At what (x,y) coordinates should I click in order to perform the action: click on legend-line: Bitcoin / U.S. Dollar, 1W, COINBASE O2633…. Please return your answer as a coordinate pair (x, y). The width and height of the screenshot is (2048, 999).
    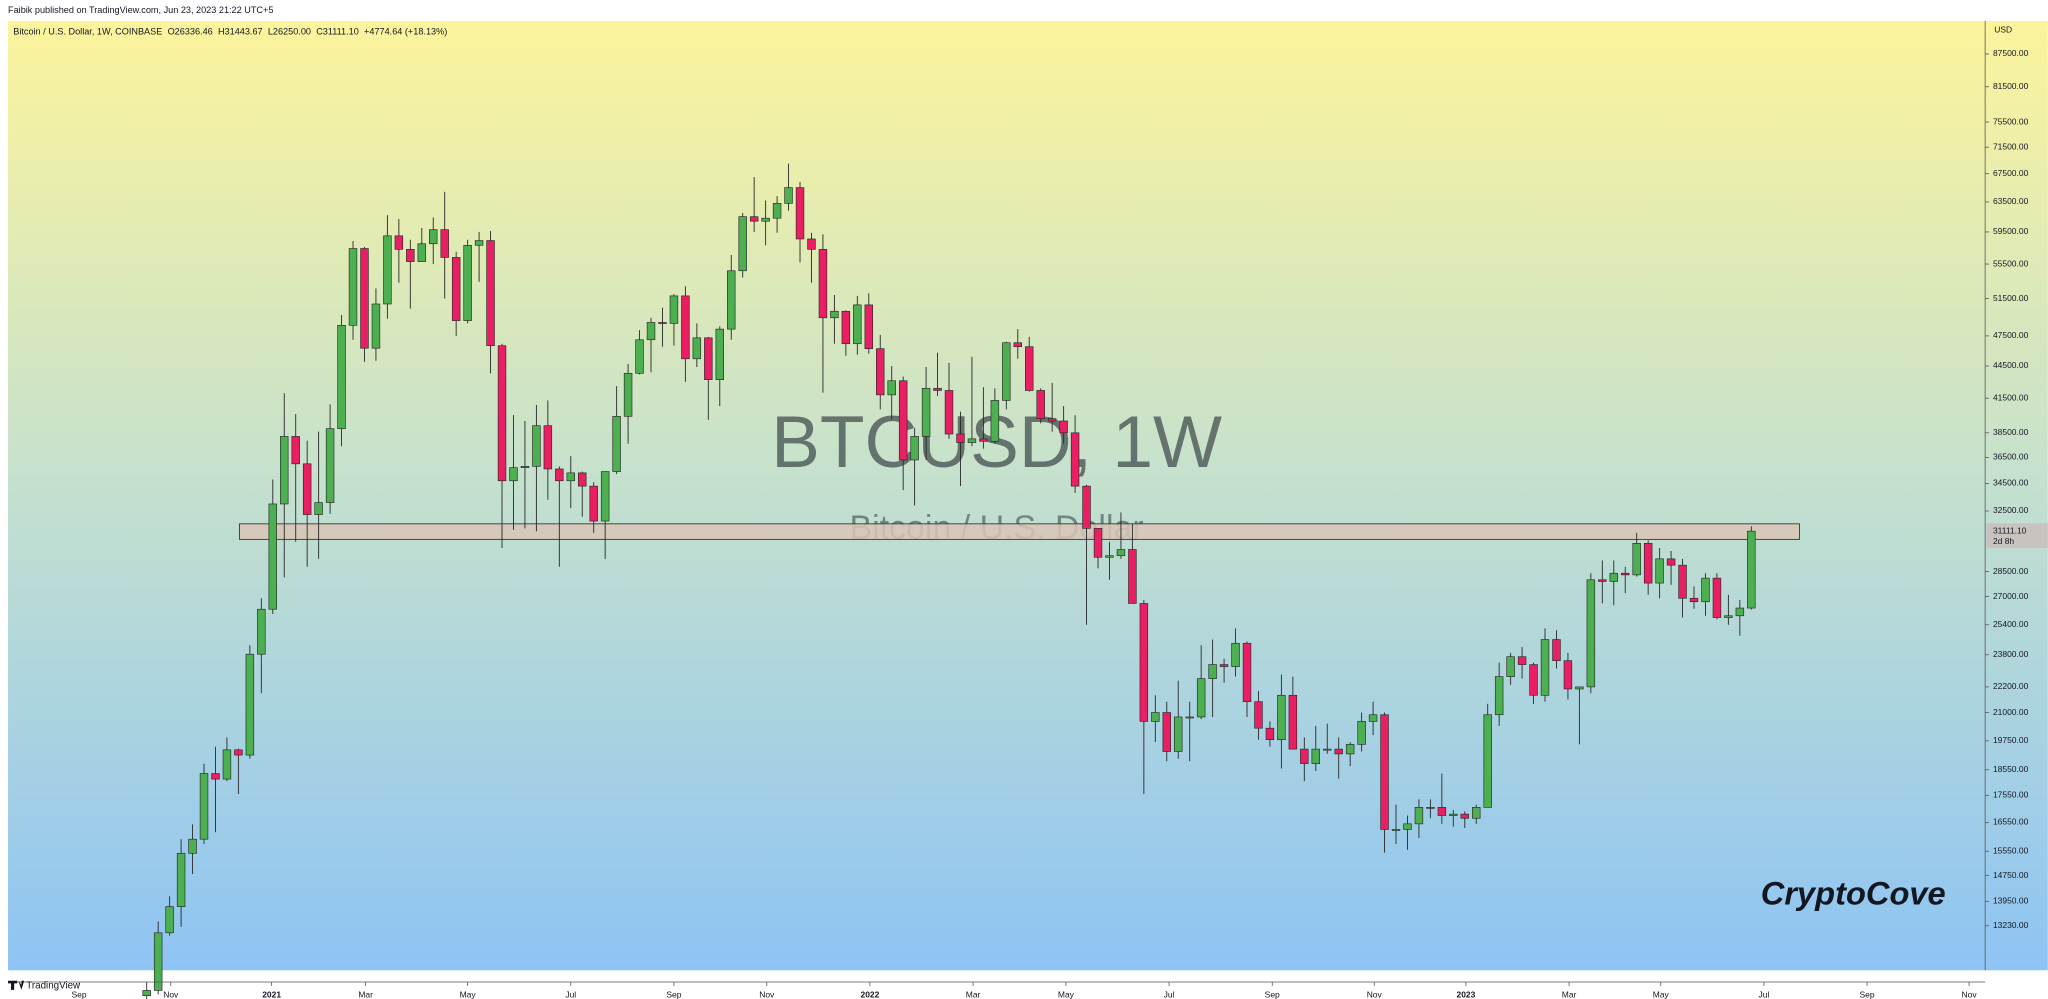
    Looking at the image, I should click on (230, 32).